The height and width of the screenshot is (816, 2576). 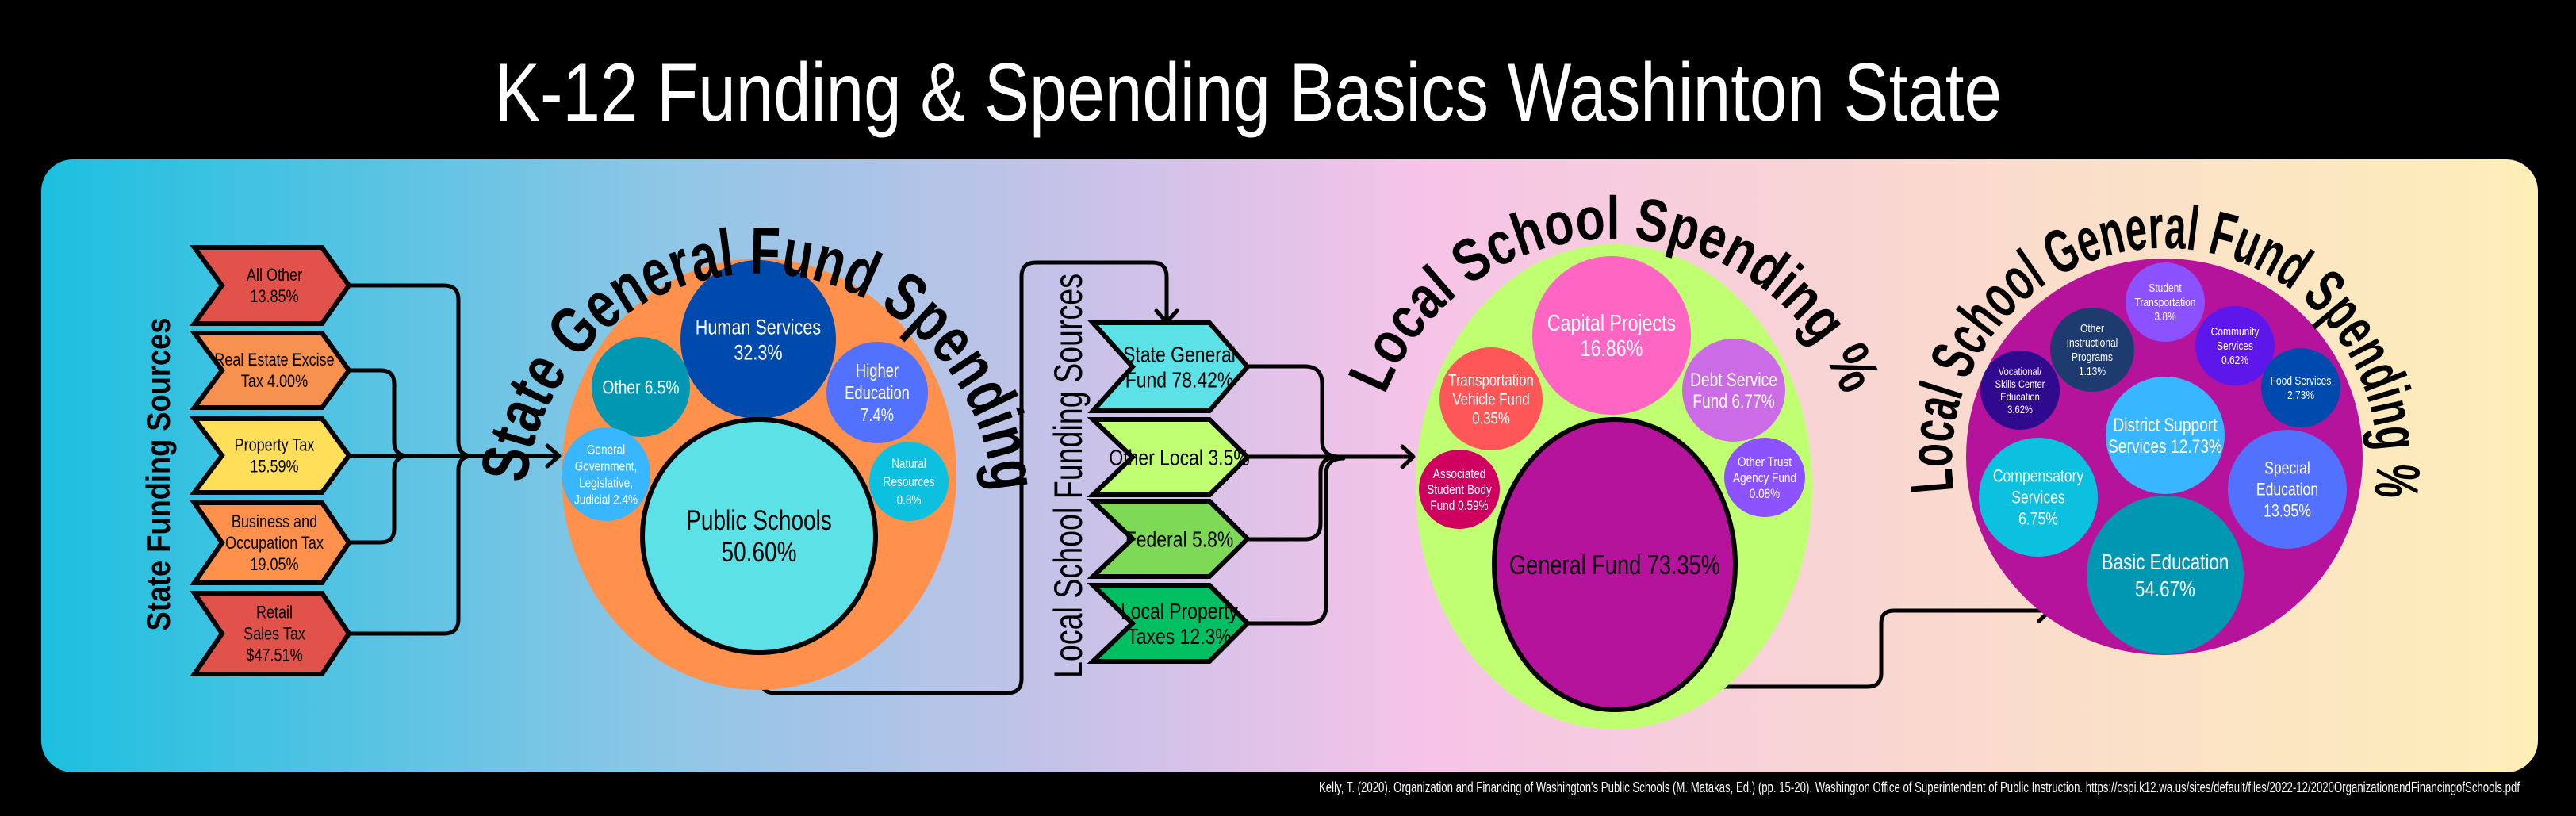 I want to click on state-sources-heading: State Funding Sources, so click(x=158, y=474).